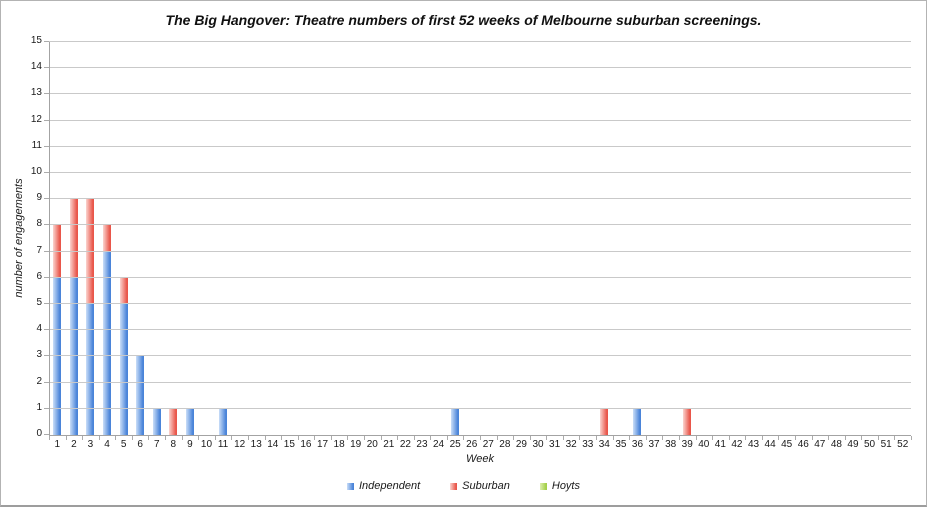 The image size is (927, 507). Describe the element at coordinates (422, 444) in the screenshot. I see `x-tick-label: 23` at that location.